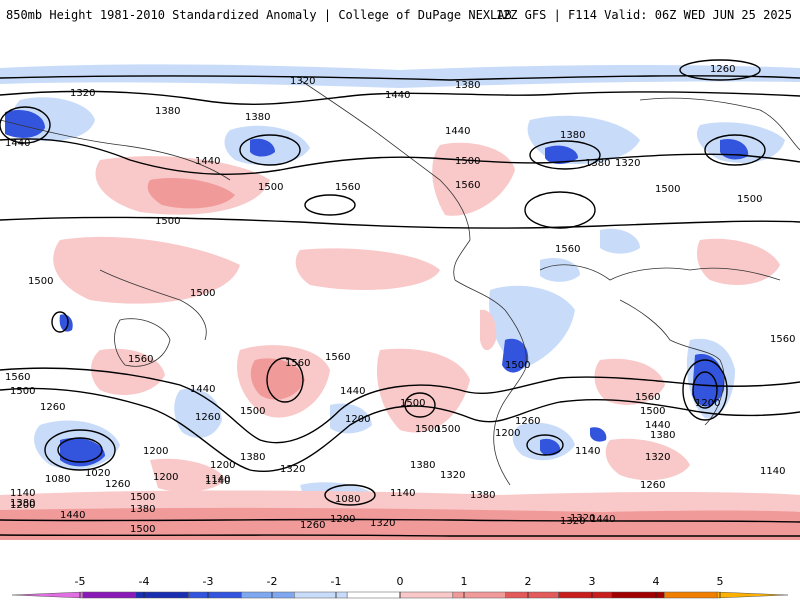 The width and height of the screenshot is (800, 600). What do you see at coordinates (464, 581) in the screenshot?
I see `colorbar-tick-label: 1` at bounding box center [464, 581].